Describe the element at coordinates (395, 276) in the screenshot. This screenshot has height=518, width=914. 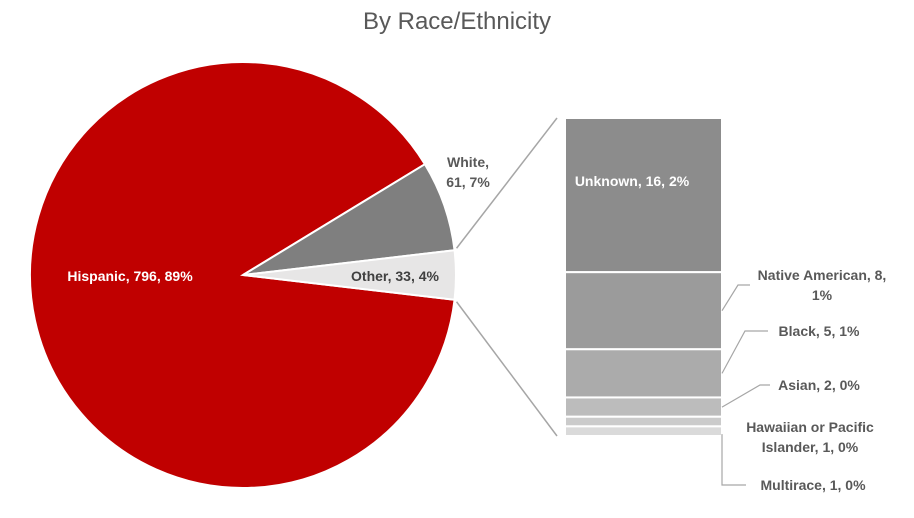
I see `data-label: Other, 33, 4%` at that location.